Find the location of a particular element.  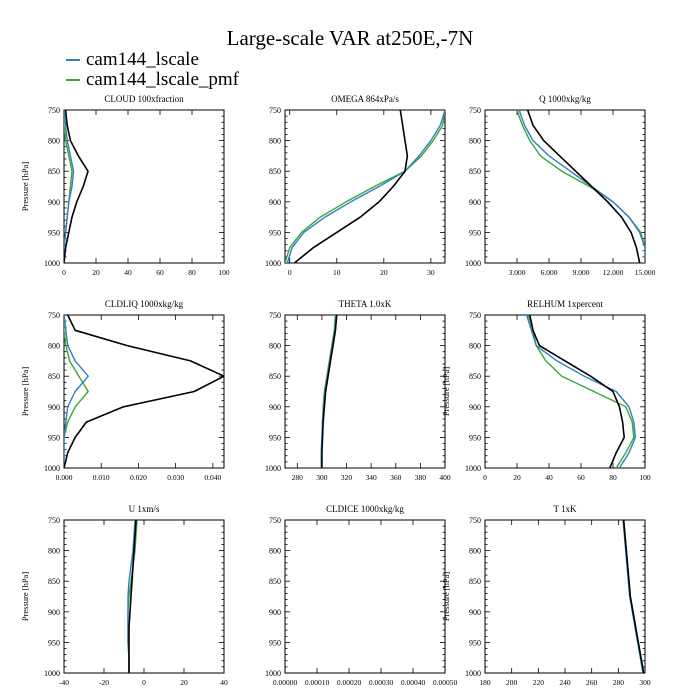

panel-2-ytick-label: 950 is located at coordinates (275, 232).